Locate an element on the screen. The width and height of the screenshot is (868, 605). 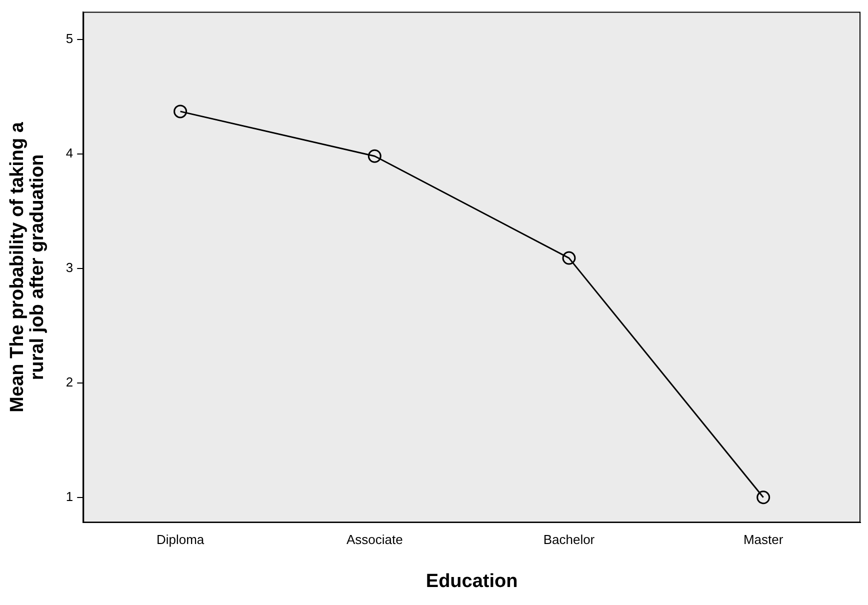
y-tick-label: 4 is located at coordinates (70, 152).